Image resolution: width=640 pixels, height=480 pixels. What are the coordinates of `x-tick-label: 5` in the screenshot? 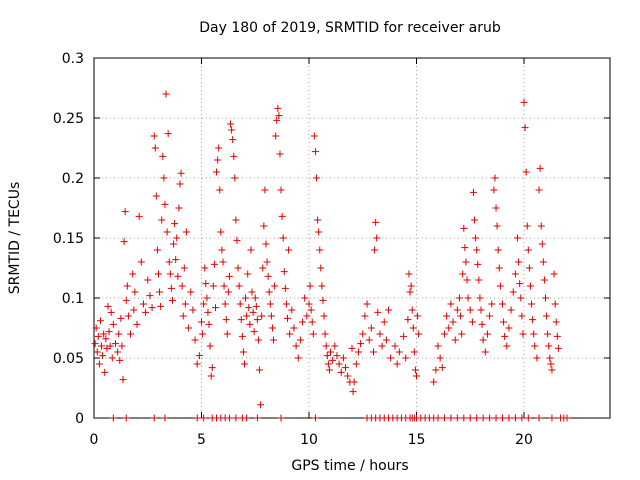 It's located at (201, 440).